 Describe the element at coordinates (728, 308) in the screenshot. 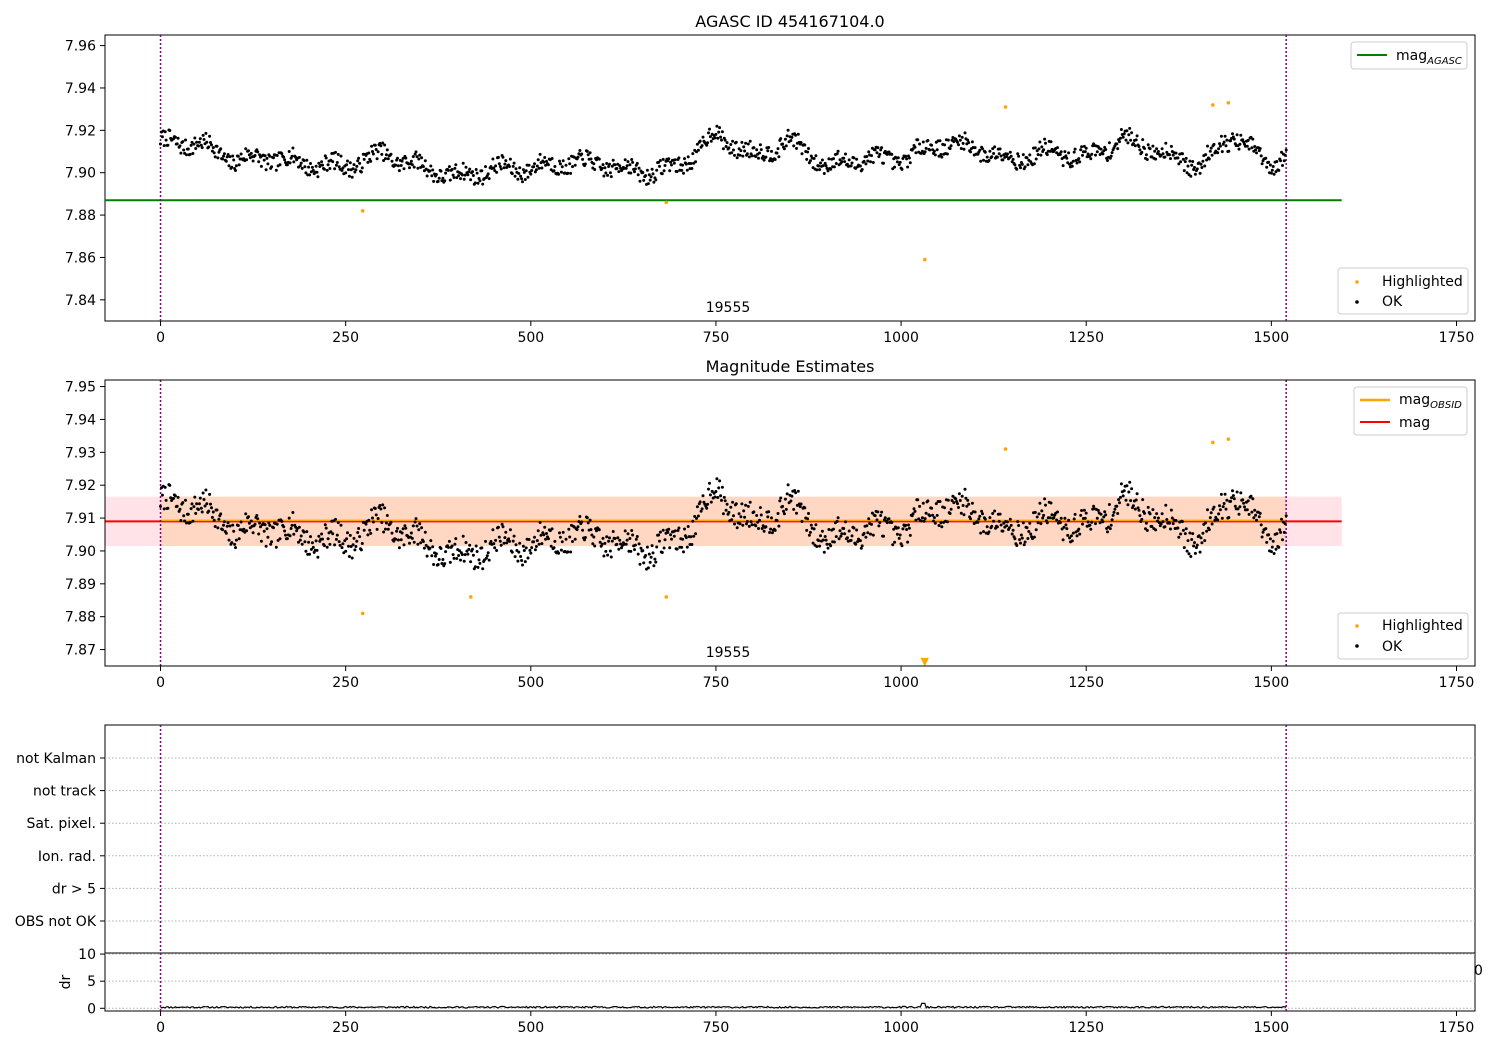

I see `panel1-obsid-annotation: 19555` at that location.